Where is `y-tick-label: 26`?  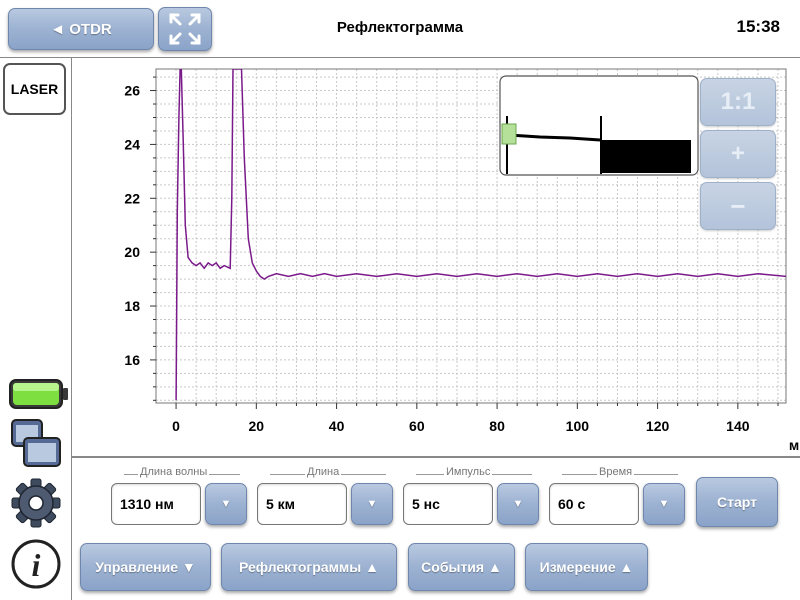 y-tick-label: 26 is located at coordinates (132, 91).